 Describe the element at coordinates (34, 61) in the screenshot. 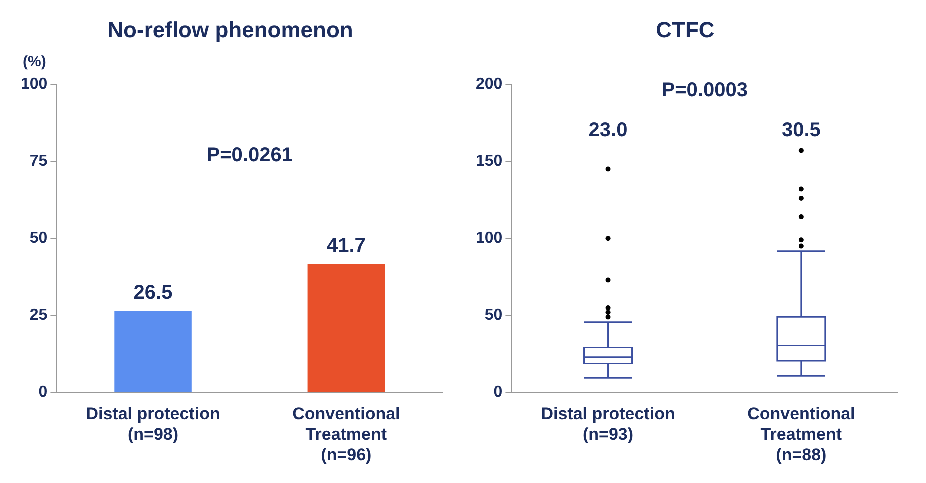

I see `y-axis-title: (%)` at that location.